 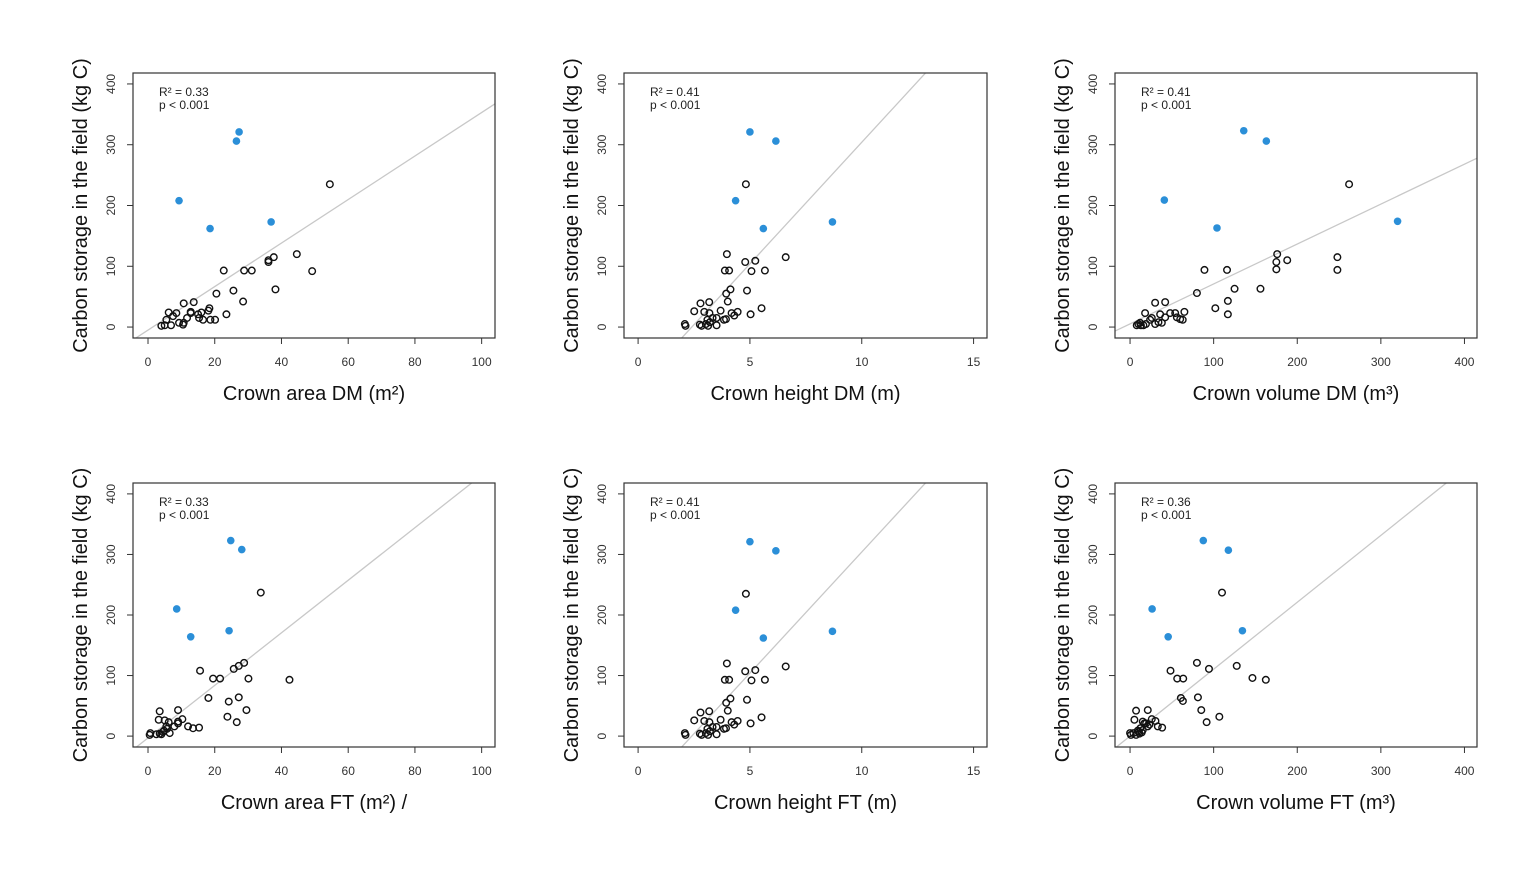 What do you see at coordinates (1381, 771) in the screenshot?
I see `x-tick-label: 300` at bounding box center [1381, 771].